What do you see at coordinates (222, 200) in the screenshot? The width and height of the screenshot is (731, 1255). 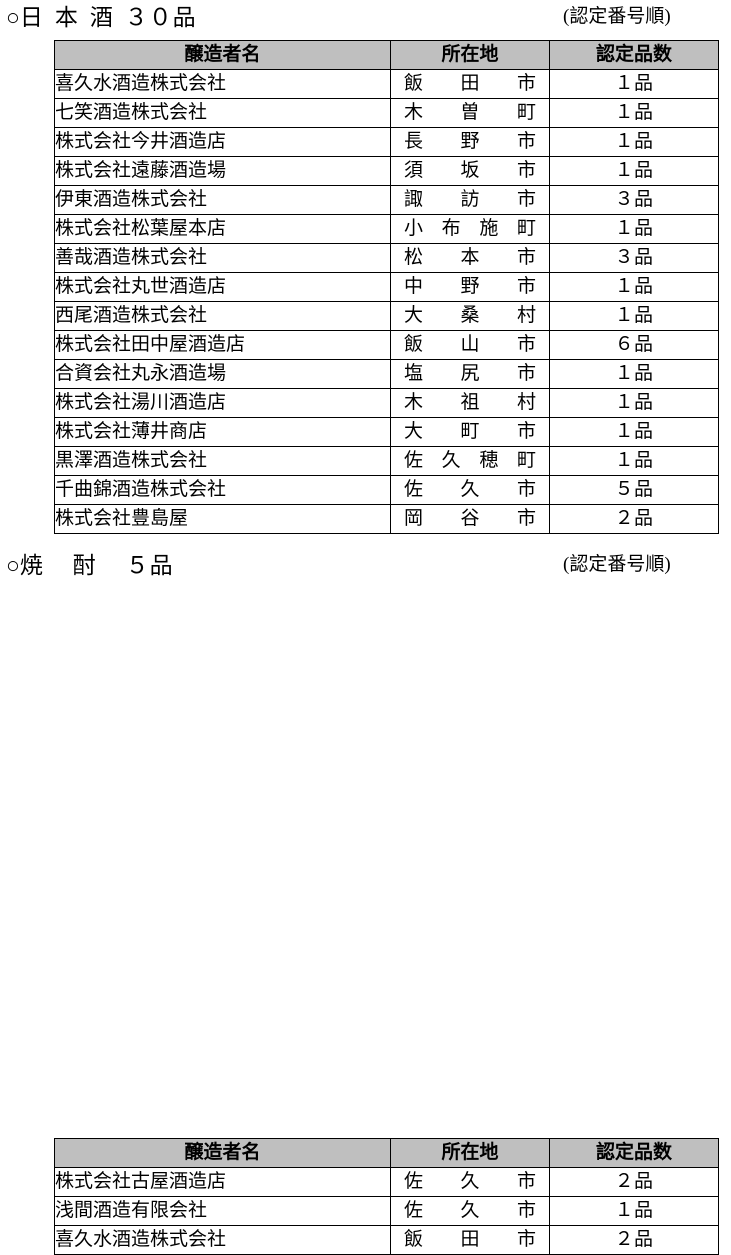 I see `cell-brewer-name: 伊東酒造株式会社` at bounding box center [222, 200].